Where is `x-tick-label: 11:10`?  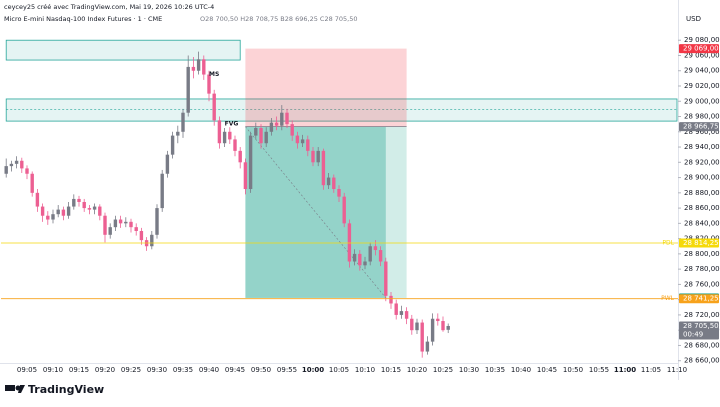
x-tick-label: 11:10 is located at coordinates (677, 370).